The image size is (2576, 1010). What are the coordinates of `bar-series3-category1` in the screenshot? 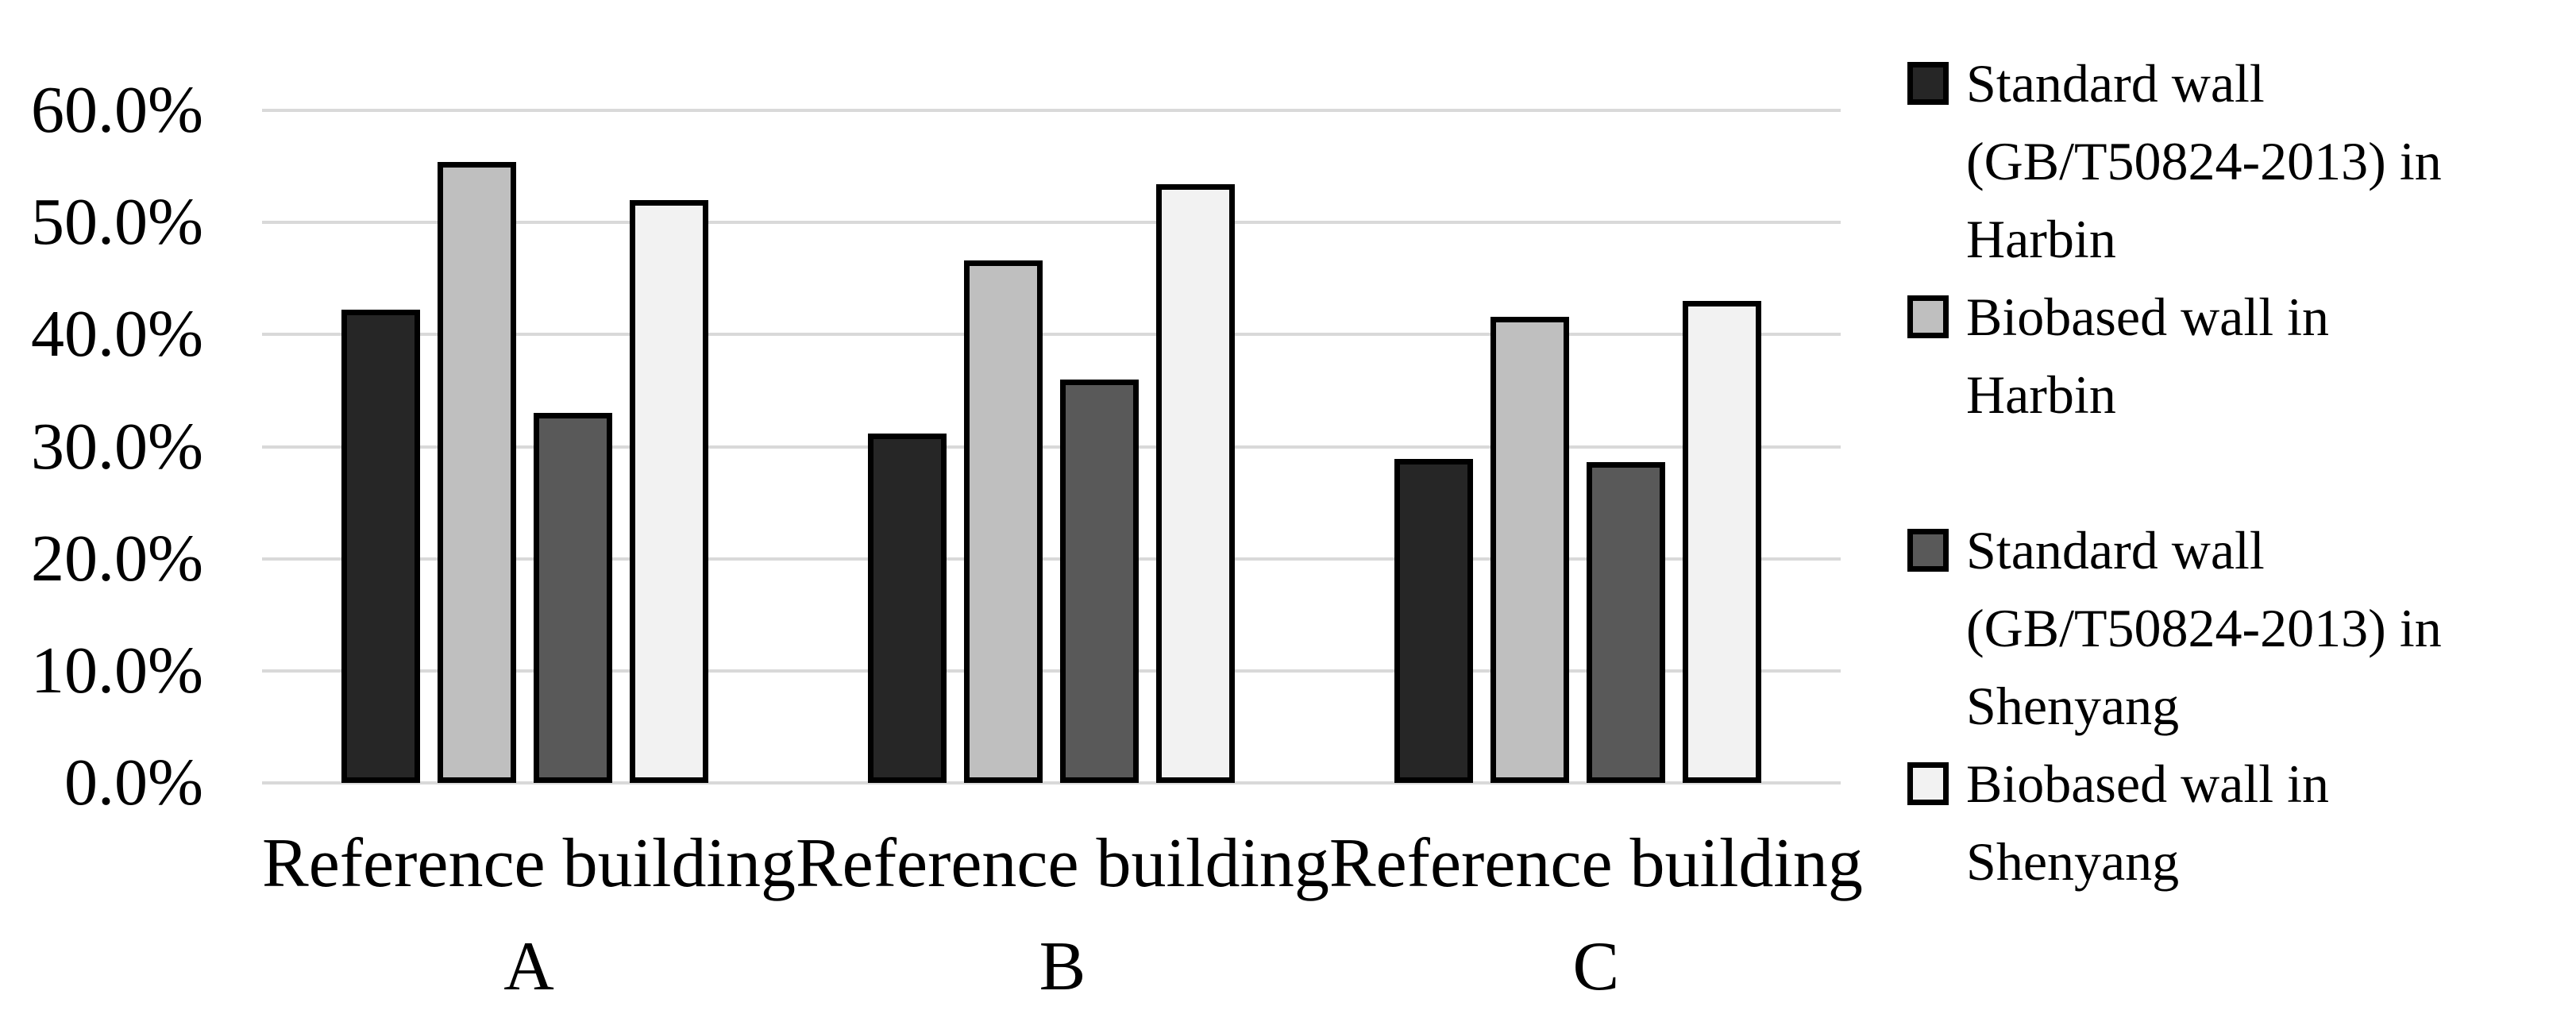 It's located at (573, 598).